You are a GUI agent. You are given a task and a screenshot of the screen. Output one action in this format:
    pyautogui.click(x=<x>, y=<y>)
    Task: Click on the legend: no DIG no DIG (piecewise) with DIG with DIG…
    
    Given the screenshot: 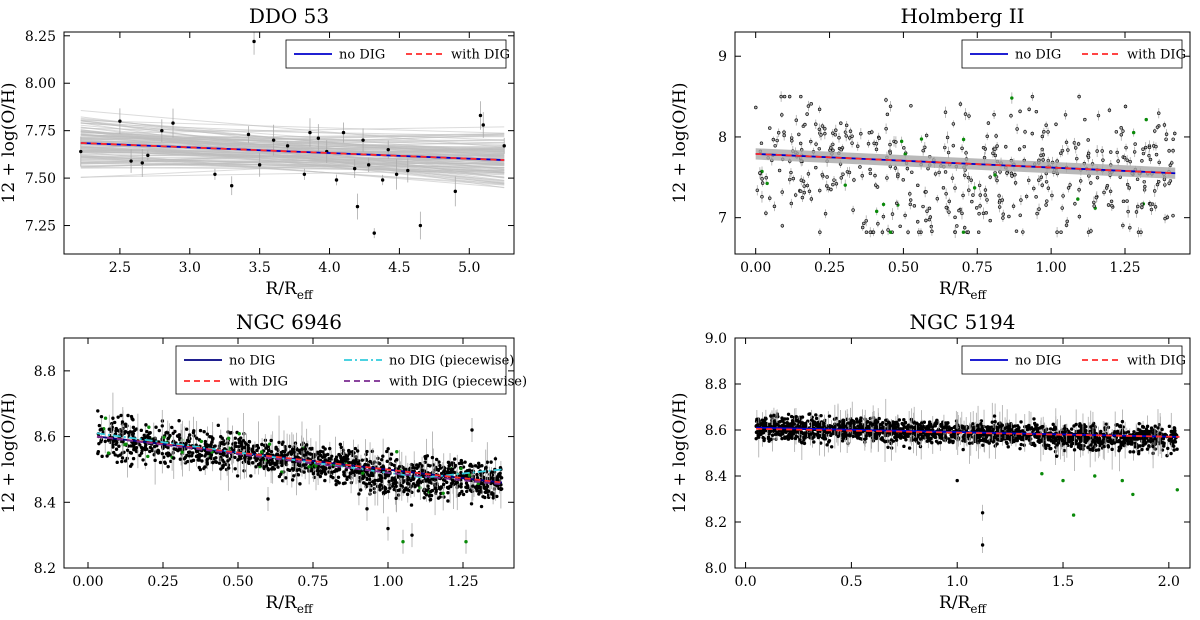 What is the action you would take?
    pyautogui.click(x=351, y=370)
    